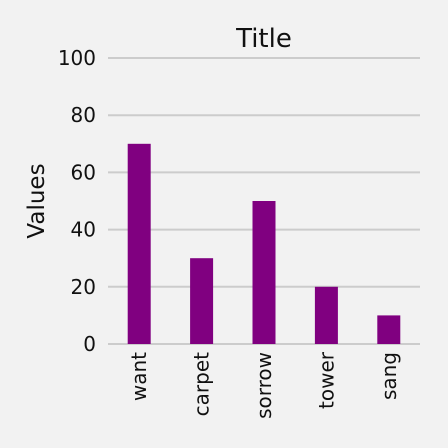 This screenshot has width=448, height=448. Describe the element at coordinates (264, 272) in the screenshot. I see `bar-sorrow` at that location.